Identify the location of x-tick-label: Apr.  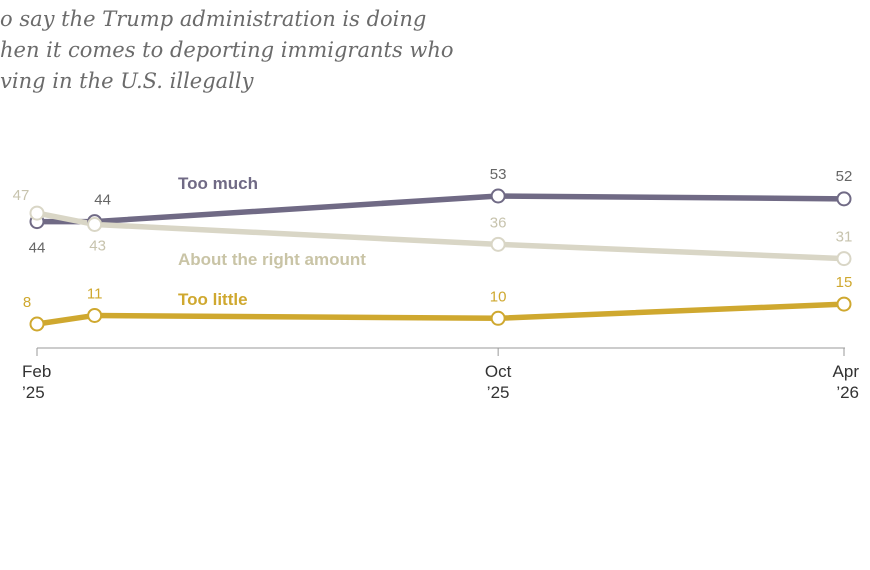
(846, 371).